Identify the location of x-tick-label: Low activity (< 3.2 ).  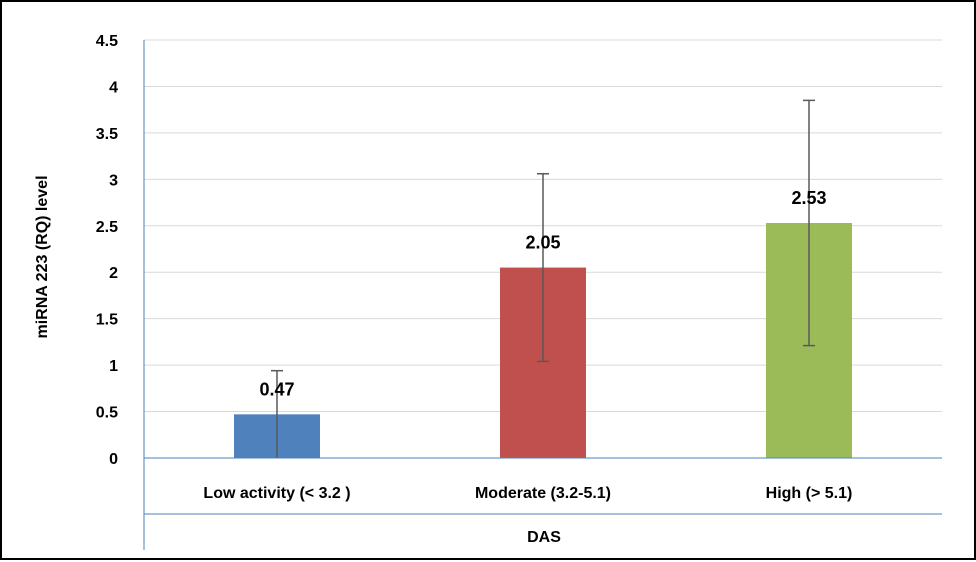
(276, 493).